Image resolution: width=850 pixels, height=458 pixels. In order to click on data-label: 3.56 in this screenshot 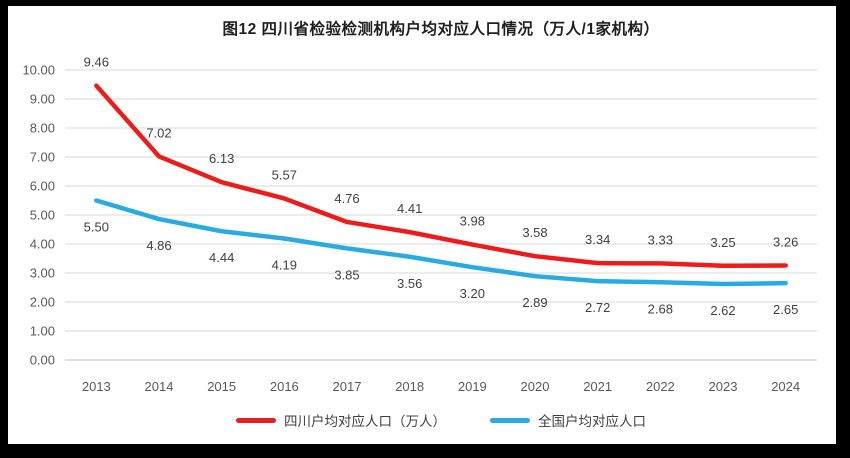, I will do `click(409, 283)`.